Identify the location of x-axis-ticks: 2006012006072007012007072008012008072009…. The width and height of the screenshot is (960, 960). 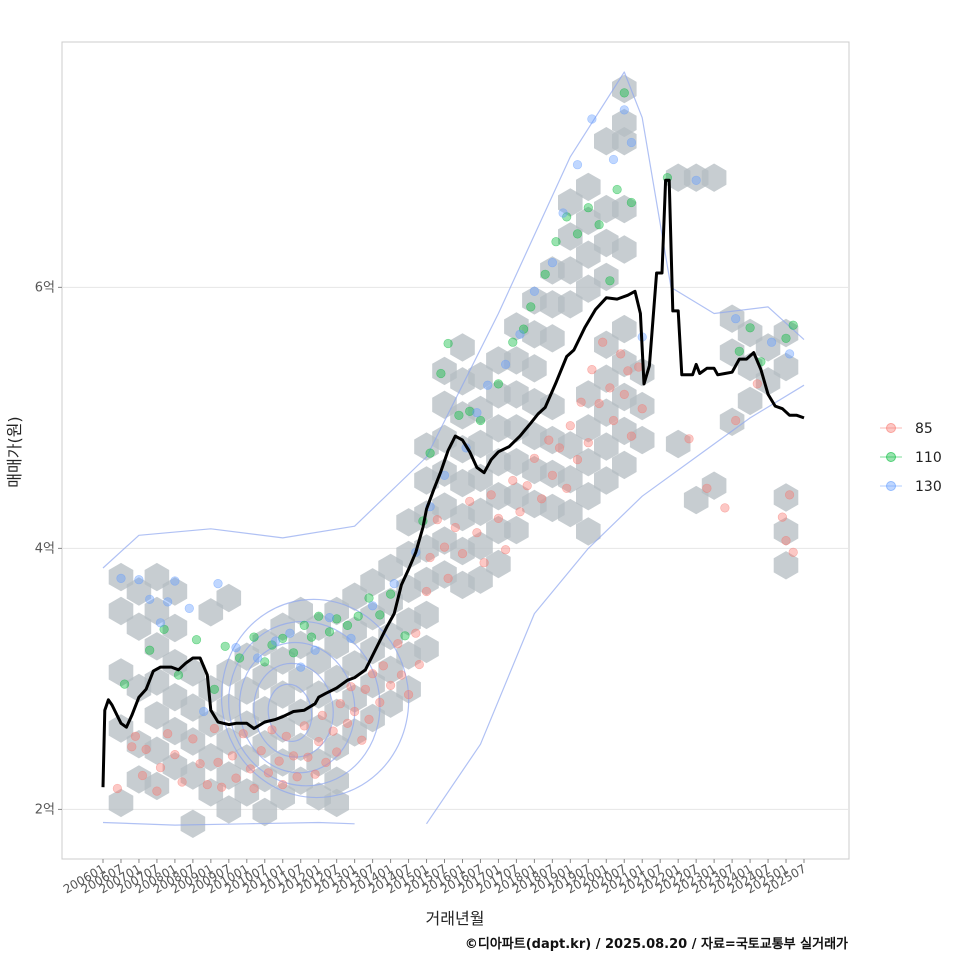
(435, 878).